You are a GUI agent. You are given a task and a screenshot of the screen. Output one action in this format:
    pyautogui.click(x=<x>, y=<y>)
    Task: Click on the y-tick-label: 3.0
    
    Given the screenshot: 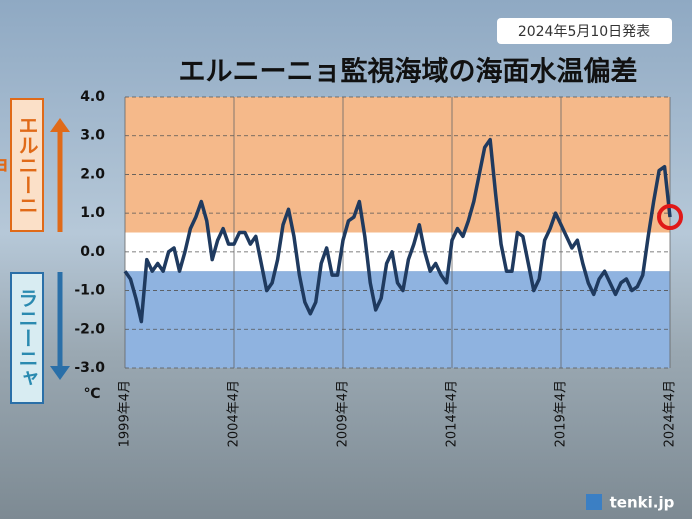 What is the action you would take?
    pyautogui.click(x=92, y=136)
    